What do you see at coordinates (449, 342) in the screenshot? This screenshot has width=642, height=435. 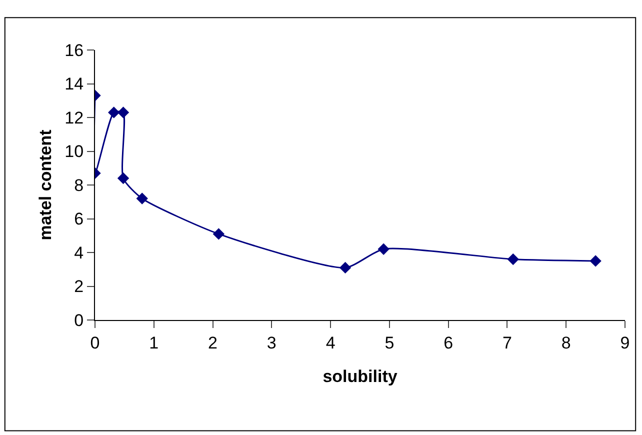 I see `x-tick-label: 6` at bounding box center [449, 342].